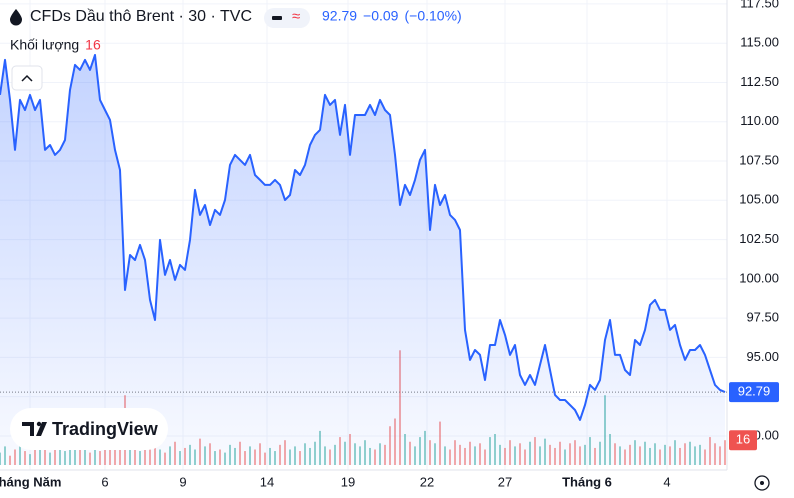  Describe the element at coordinates (104, 481) in the screenshot. I see `x-tick-label: 6` at that location.